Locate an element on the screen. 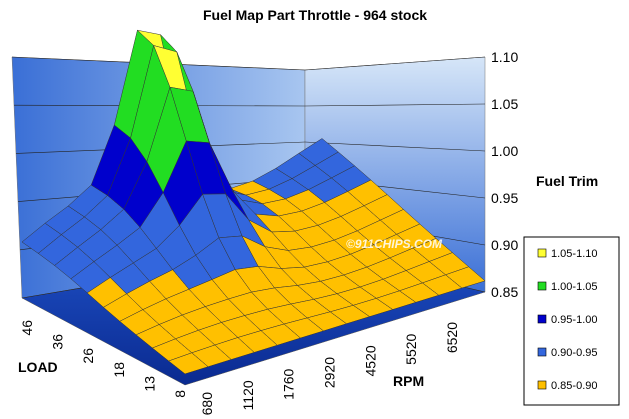 The image size is (629, 419). z-tick-label: 0.85 is located at coordinates (504, 292).